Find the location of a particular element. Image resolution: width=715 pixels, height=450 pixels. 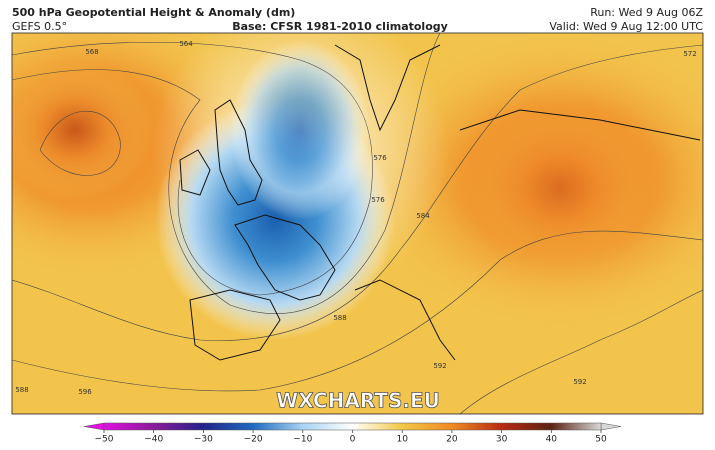

colorbar-scale is located at coordinates (352, 426).